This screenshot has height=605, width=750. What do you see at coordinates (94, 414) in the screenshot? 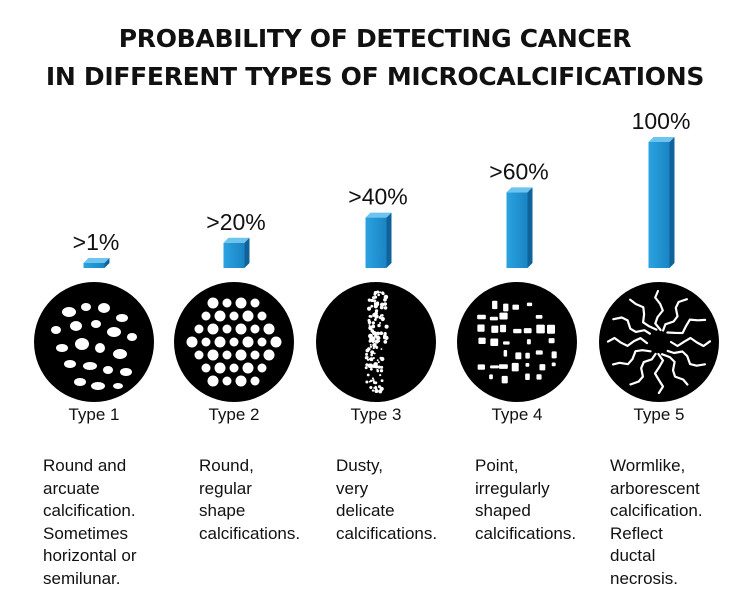
I see `category-label-type-1: Type 1` at bounding box center [94, 414].